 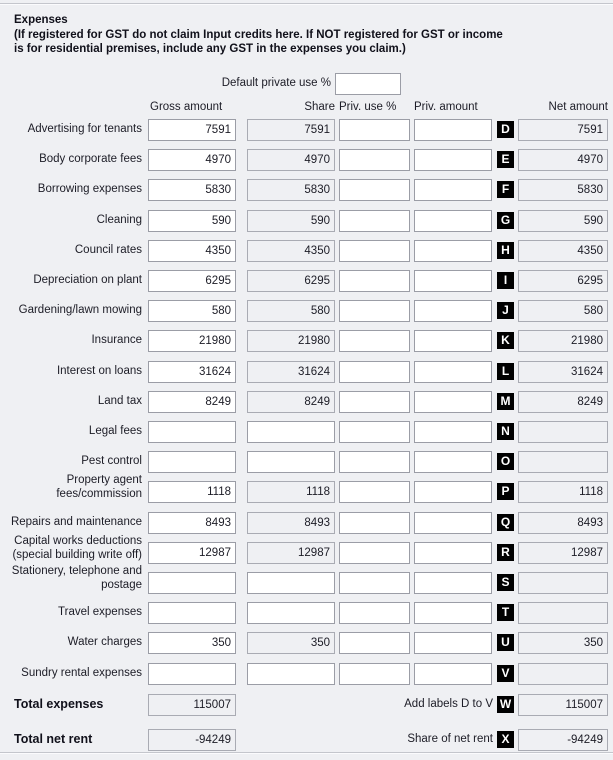 I want to click on priv-use-pct-input-v, so click(x=374, y=674).